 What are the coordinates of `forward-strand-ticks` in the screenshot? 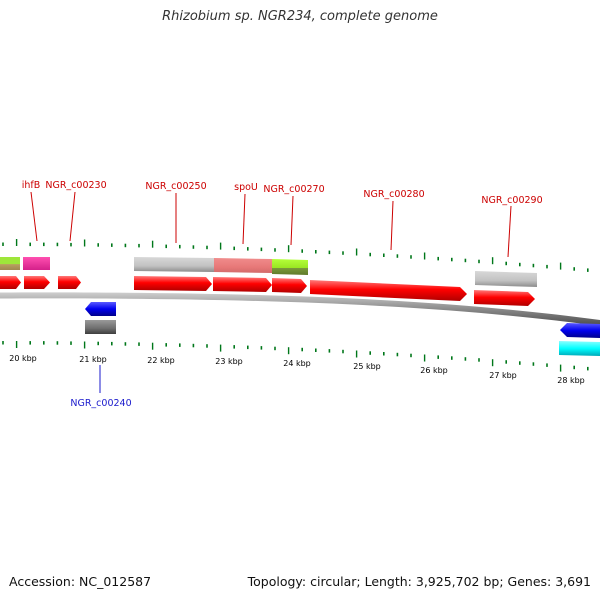 It's located at (295, 255).